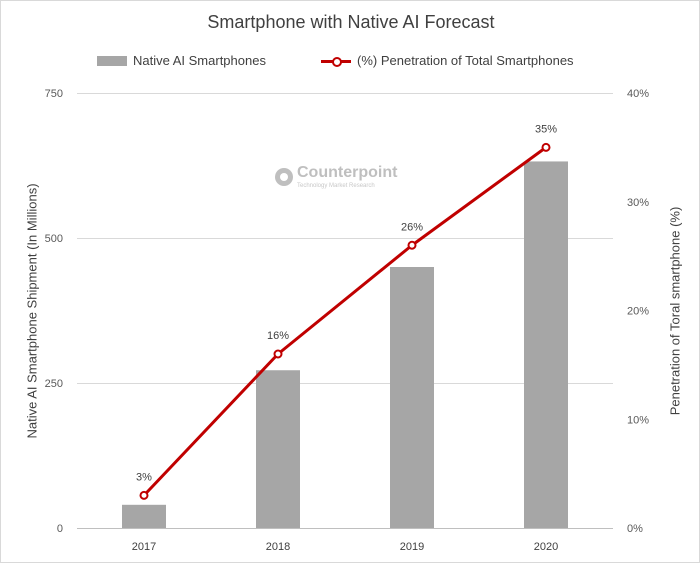  I want to click on y-left-tick-label: 750, so click(54, 94).